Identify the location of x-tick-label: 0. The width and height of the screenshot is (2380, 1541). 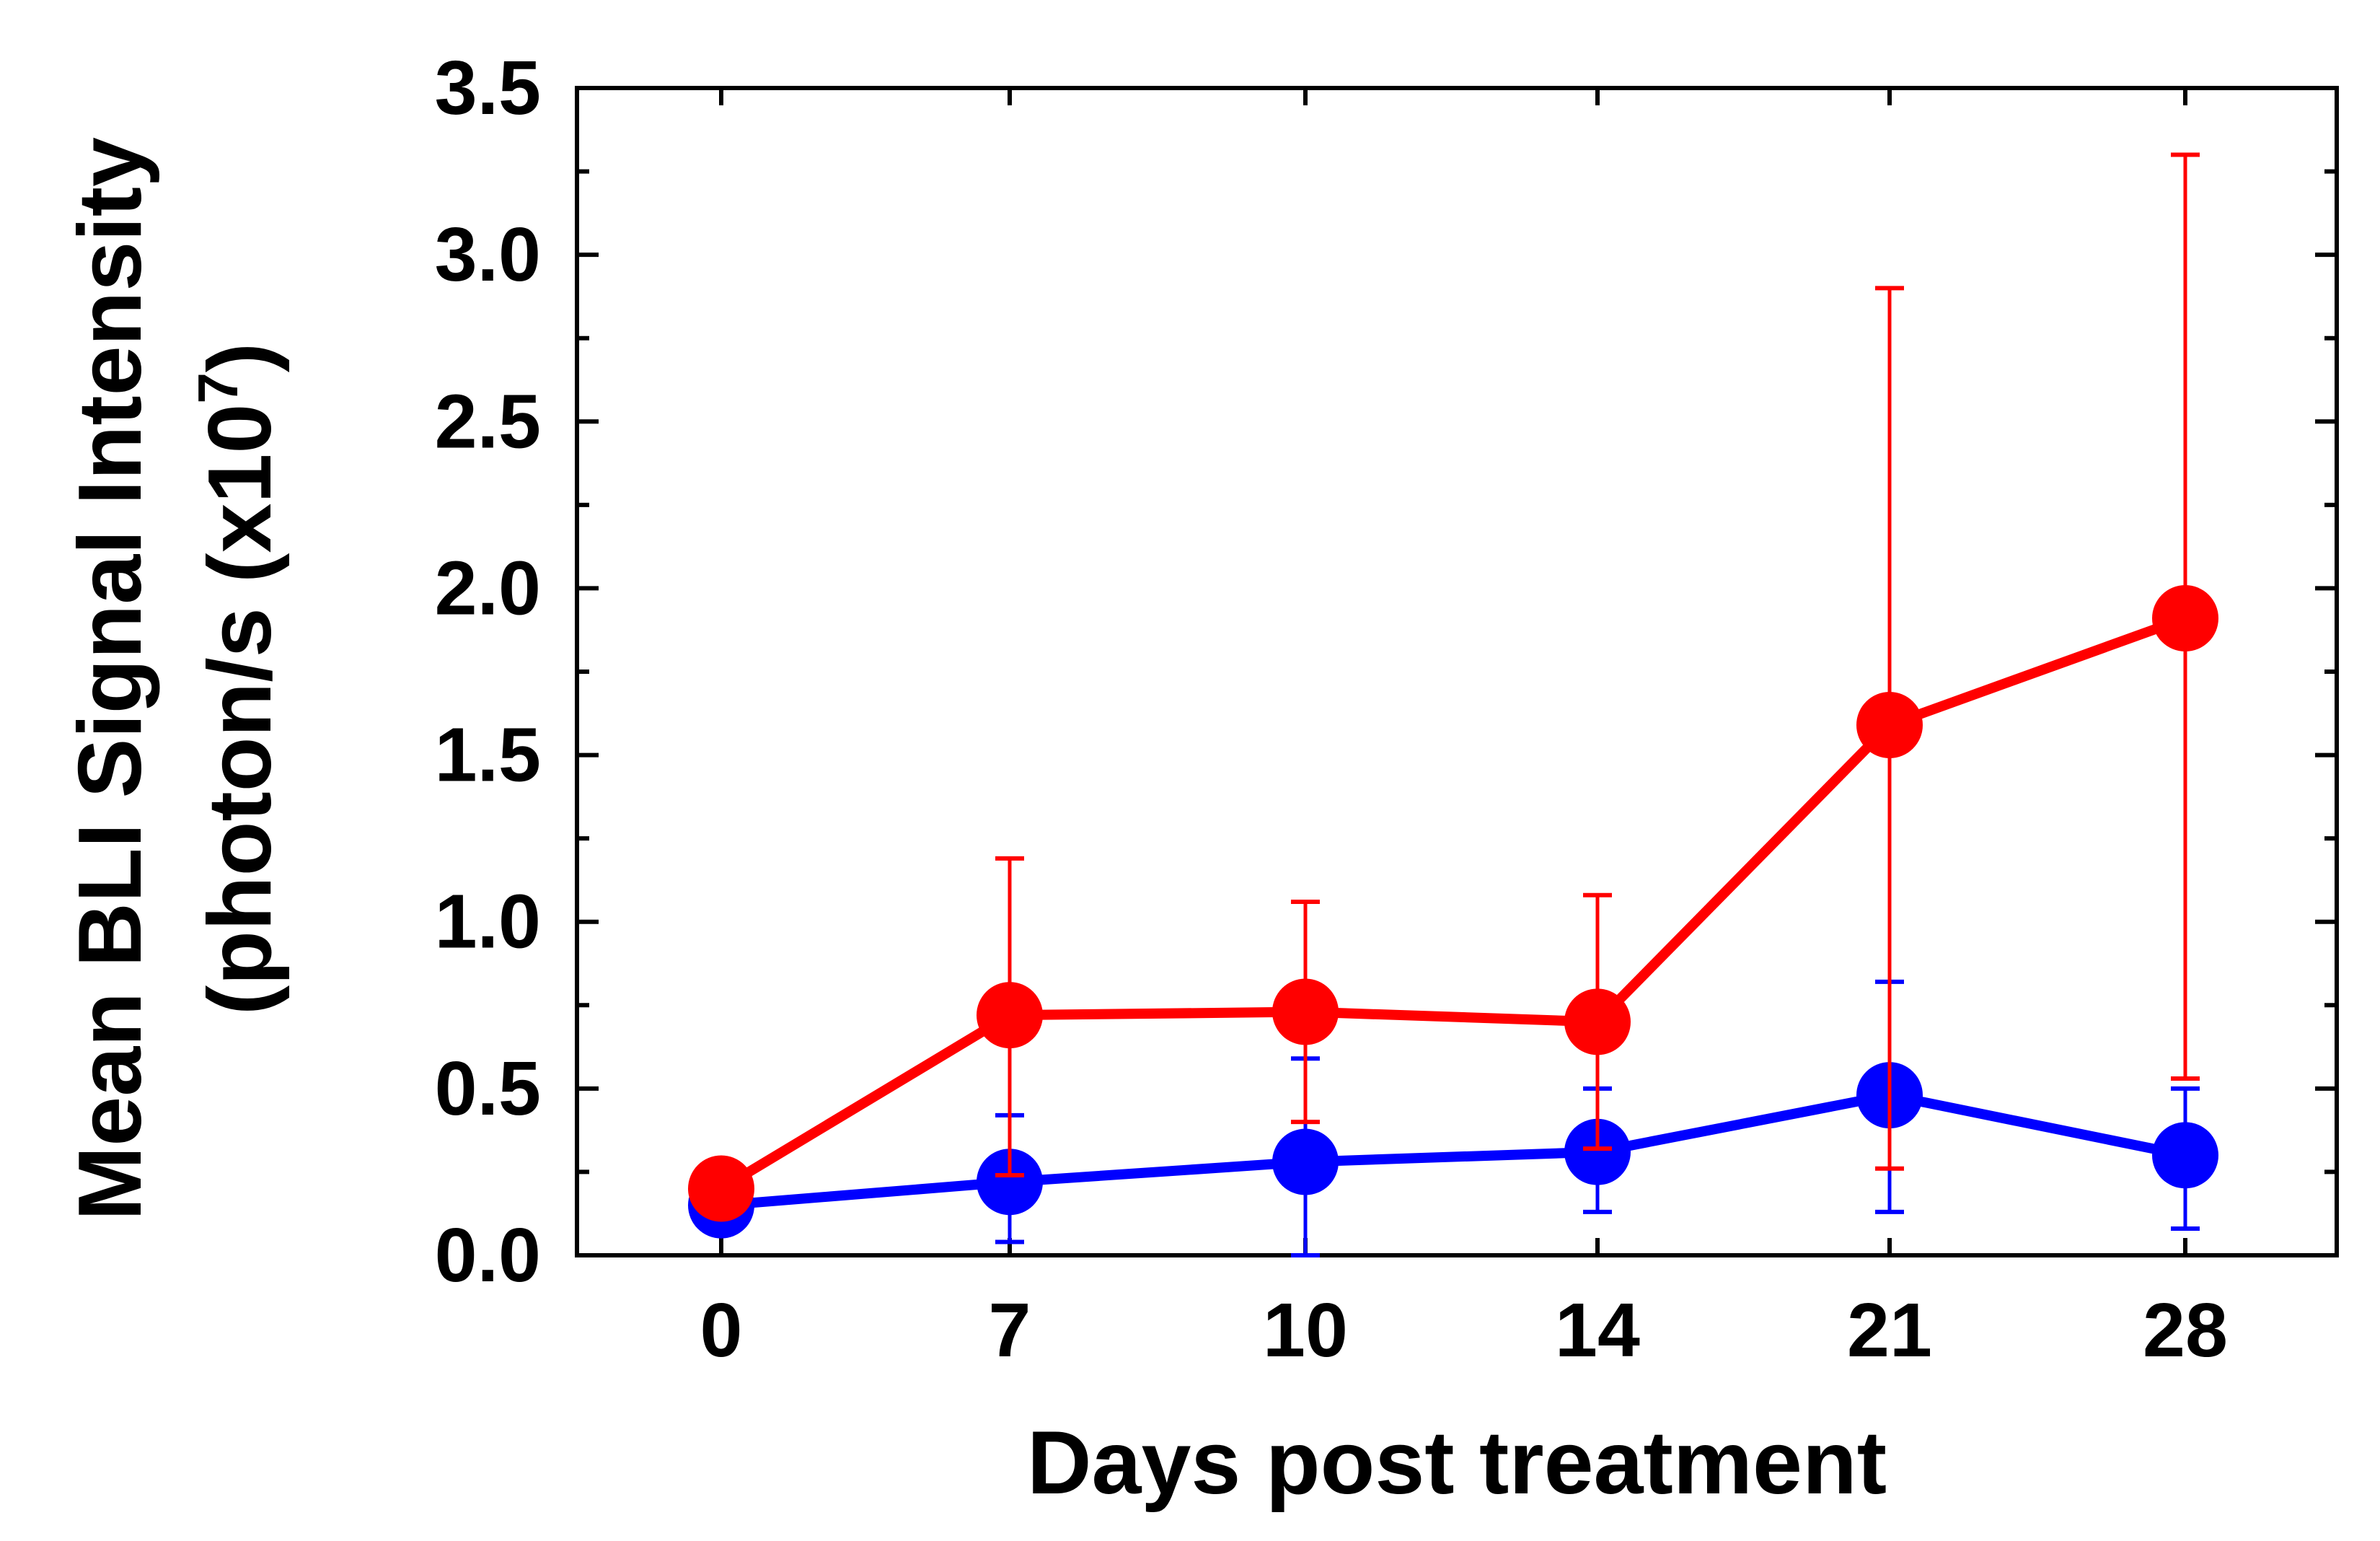
(721, 1330).